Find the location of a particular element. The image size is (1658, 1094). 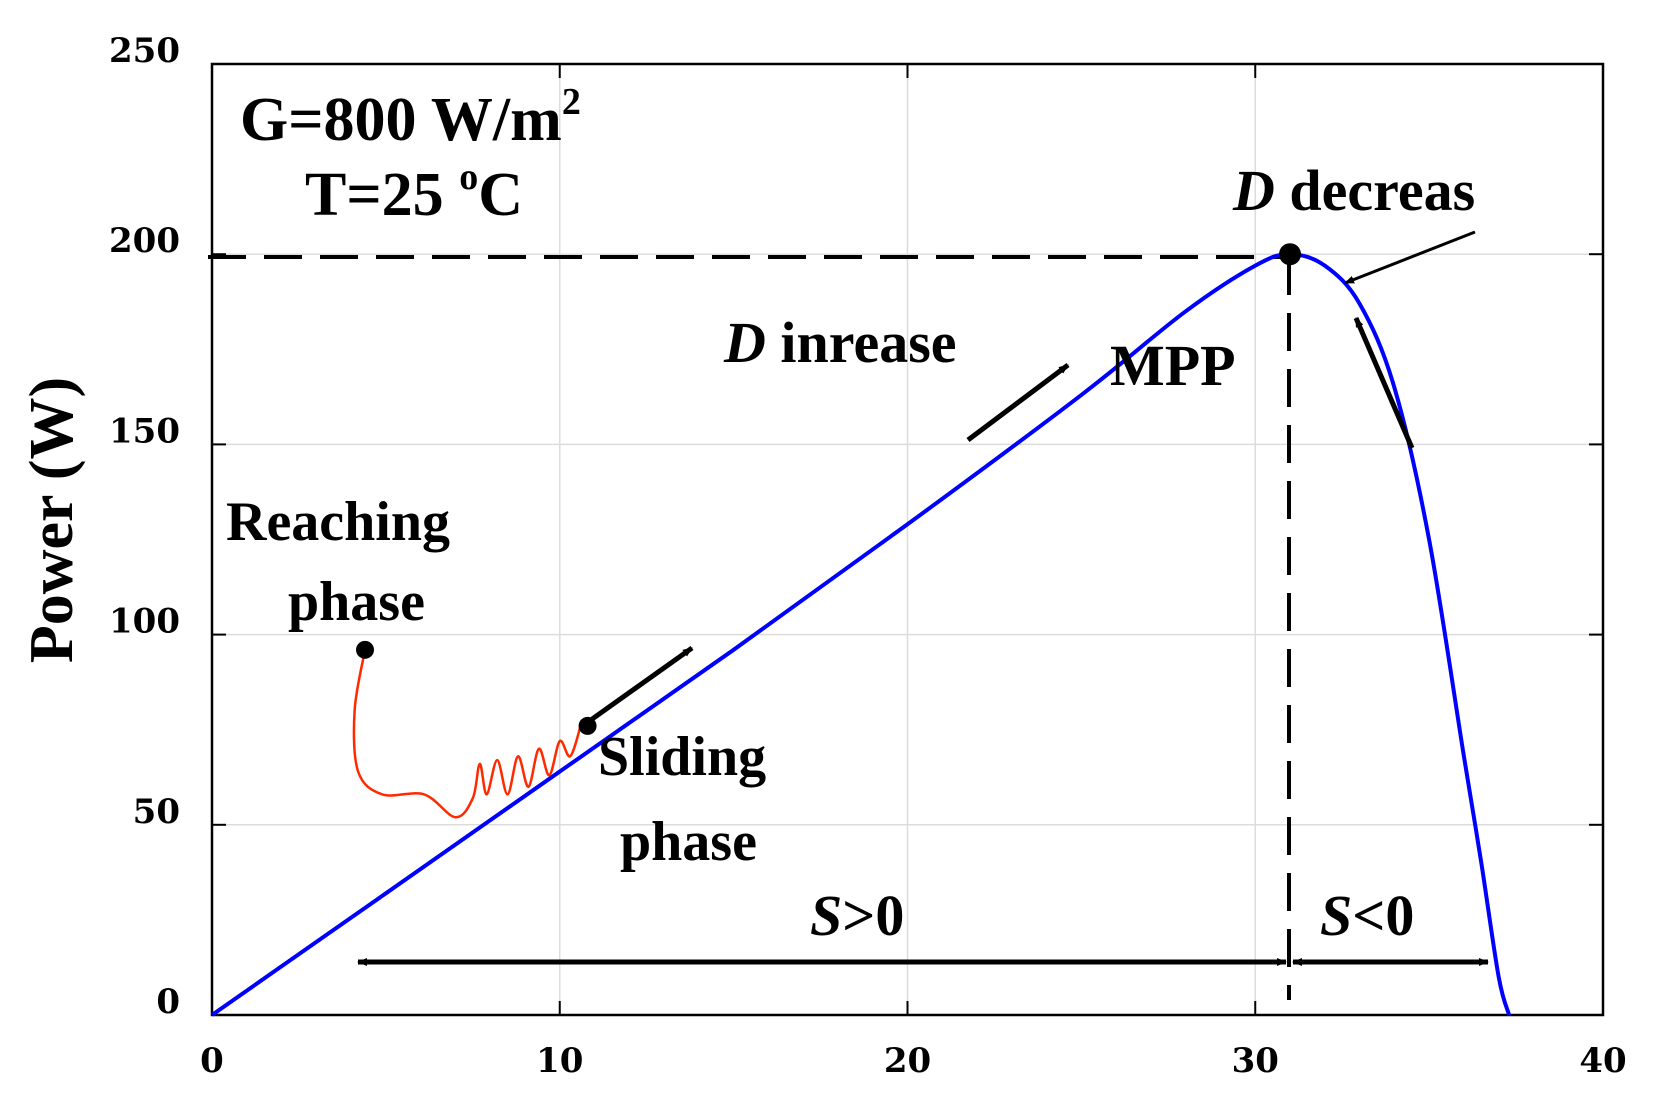

d-decrease-pointer-arrow is located at coordinates (1410, 257).